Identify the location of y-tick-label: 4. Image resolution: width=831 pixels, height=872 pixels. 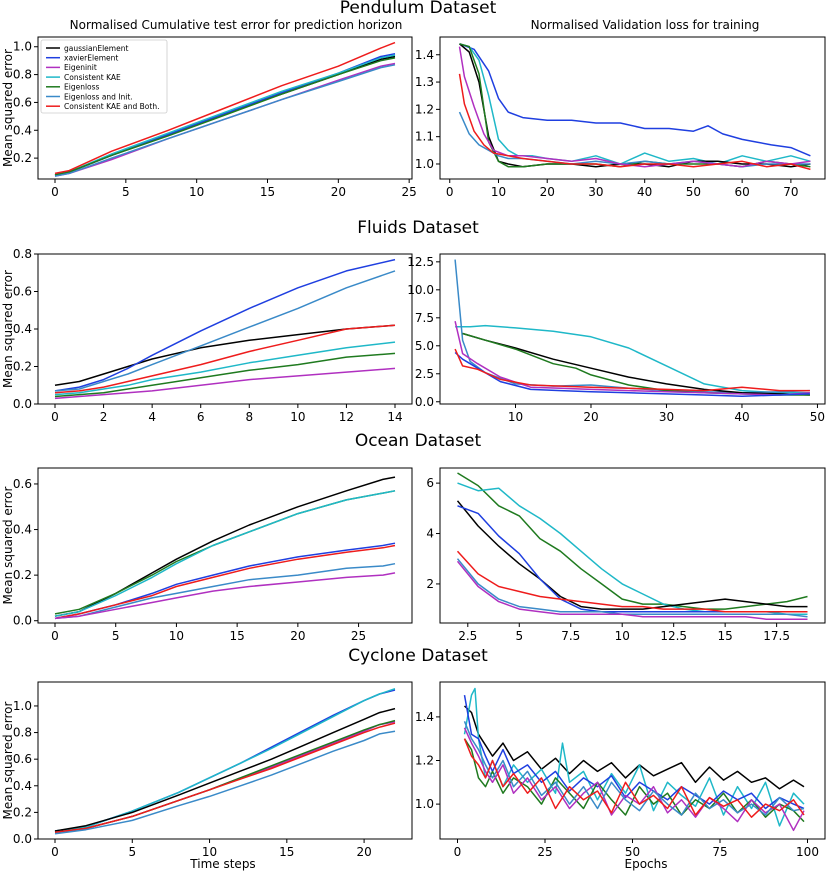
(430, 534).